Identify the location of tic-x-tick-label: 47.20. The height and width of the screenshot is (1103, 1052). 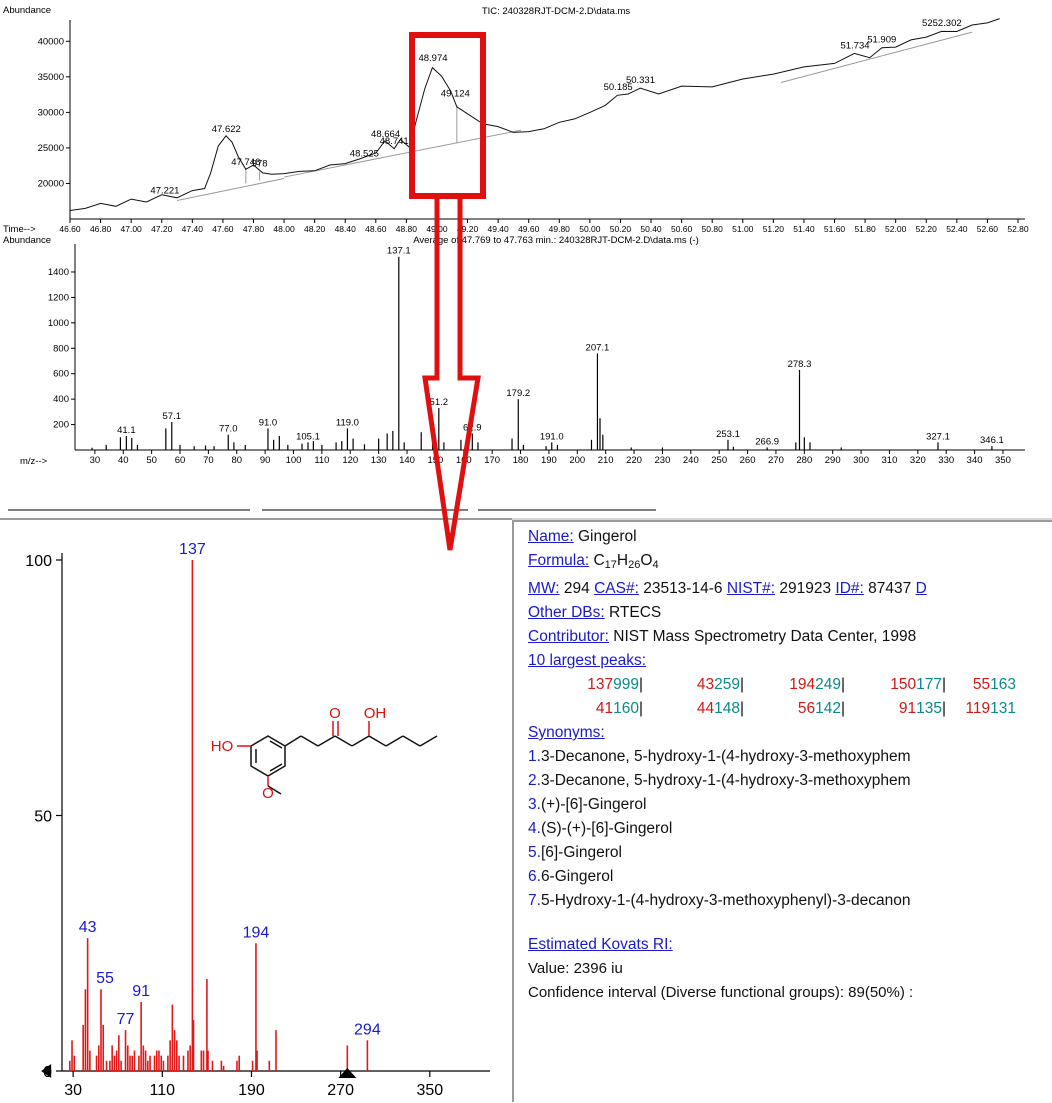
(162, 228).